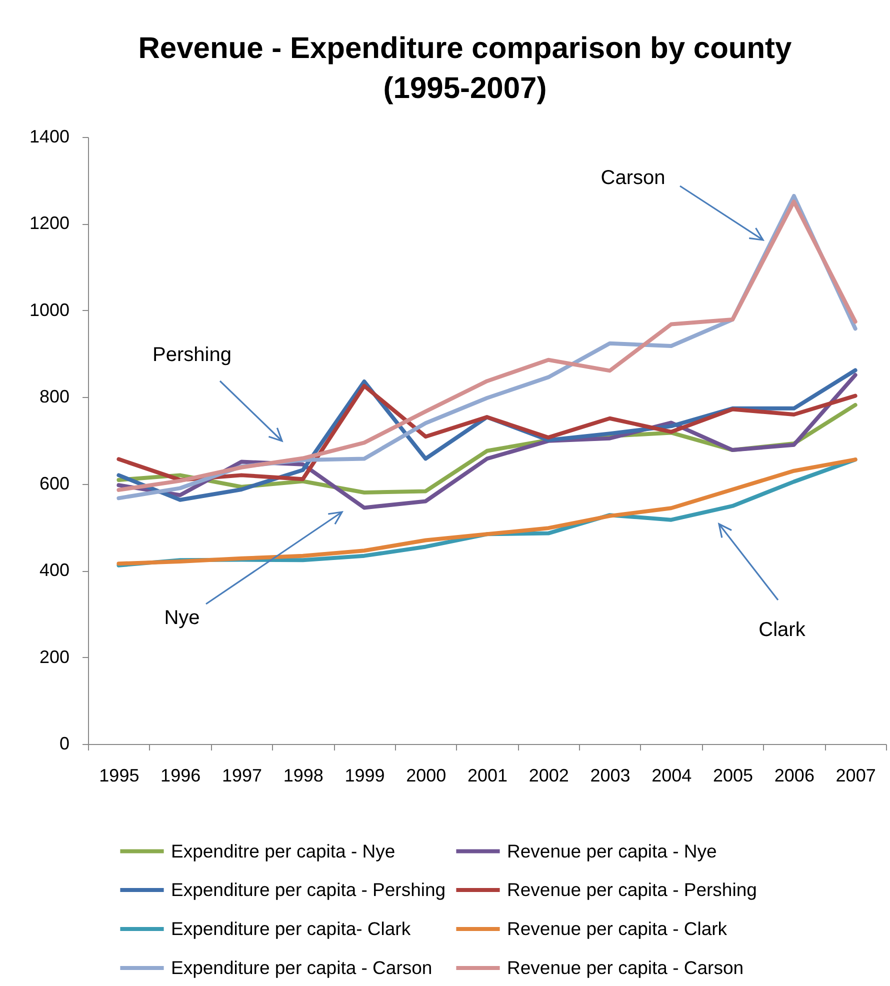 The width and height of the screenshot is (890, 986). What do you see at coordinates (733, 776) in the screenshot?
I see `x-tick-label: 2005` at bounding box center [733, 776].